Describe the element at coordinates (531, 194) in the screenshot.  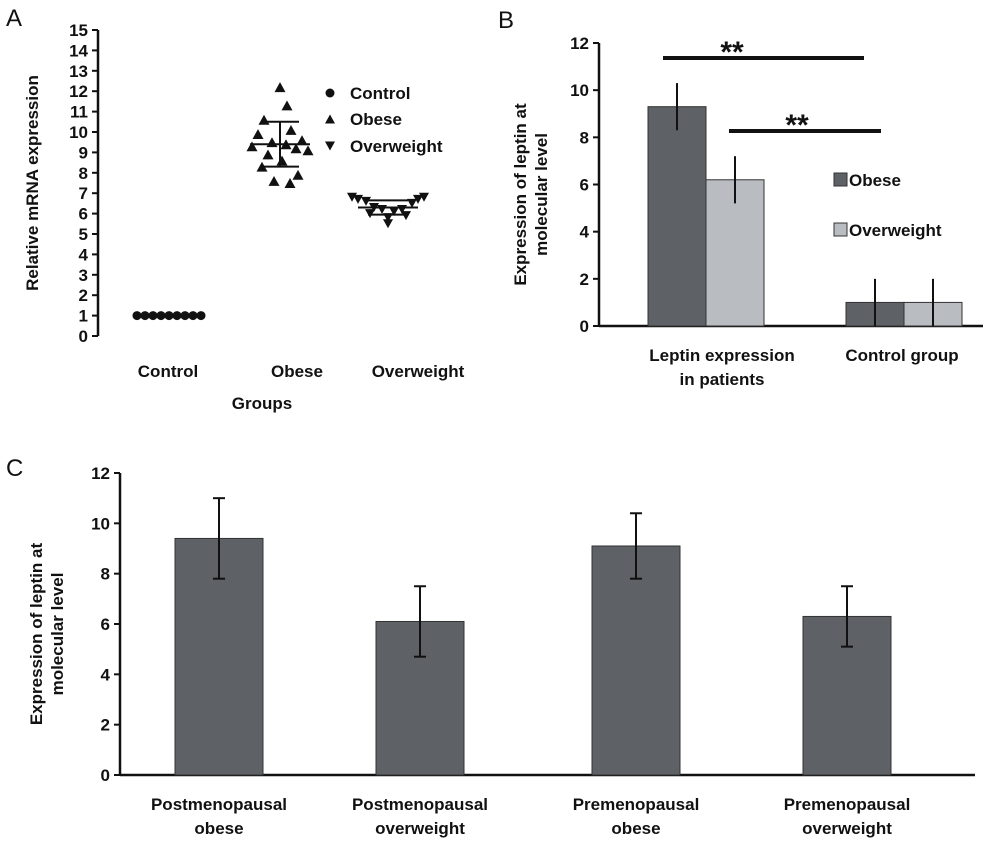
I see `panel-b-y-axis-label: Expression of leptin at molecular level` at that location.